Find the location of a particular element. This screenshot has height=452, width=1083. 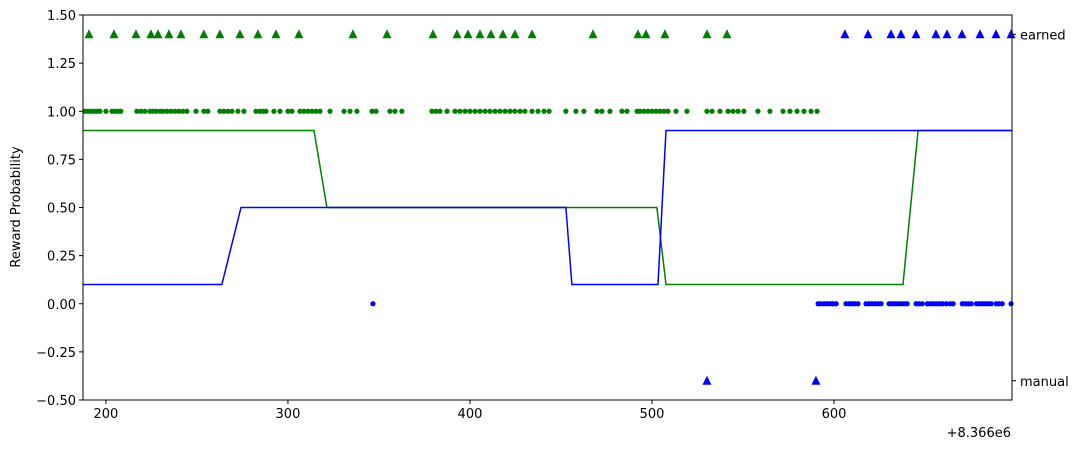

y-tick-label: −0.25 is located at coordinates (56, 353).